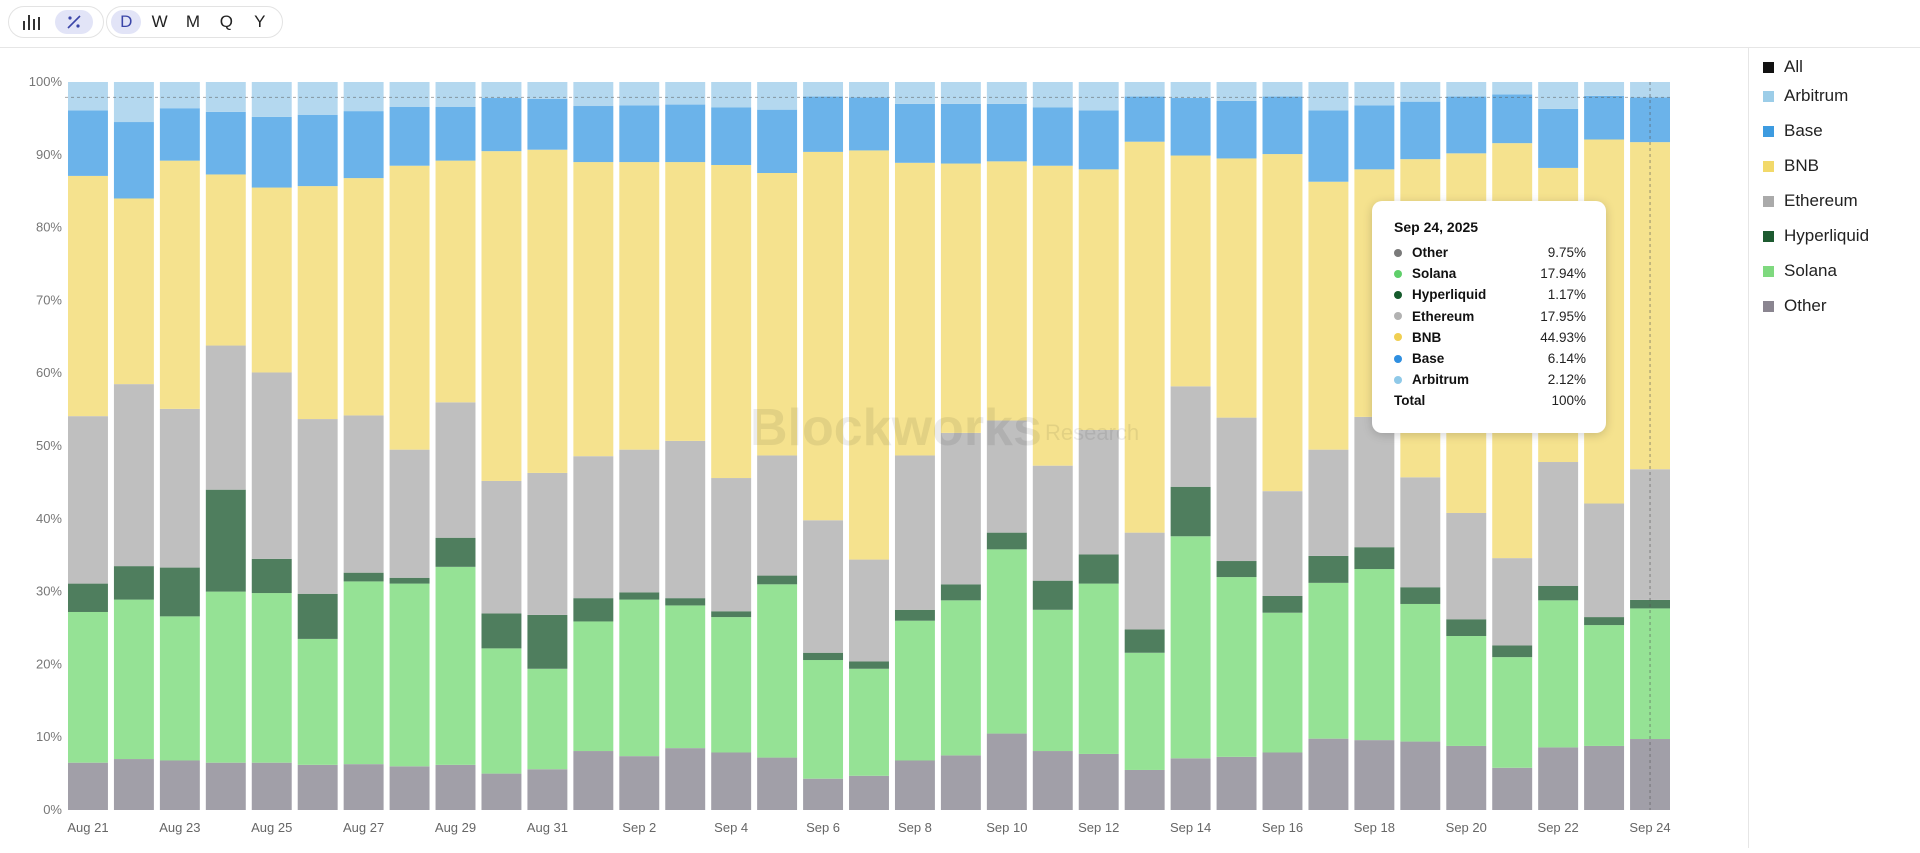 This screenshot has width=1920, height=853. I want to click on percent-icon, so click(74, 22).